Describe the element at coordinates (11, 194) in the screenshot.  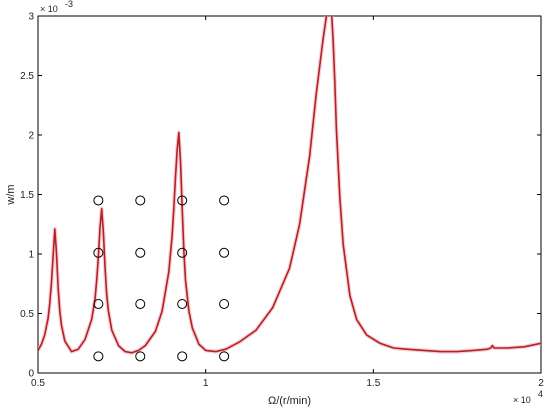
I see `y-axis-label: w/m` at that location.